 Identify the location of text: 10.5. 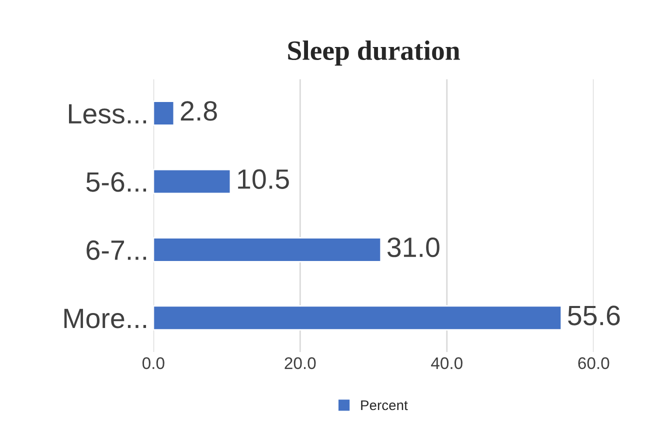
(263, 179).